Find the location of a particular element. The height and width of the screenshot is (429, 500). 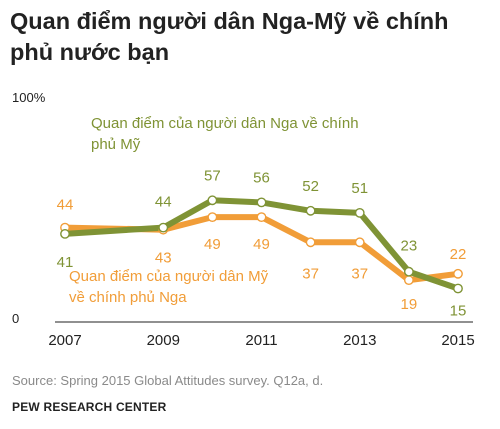

credit-label: PEW RESEARCH CENTER is located at coordinates (89, 407).